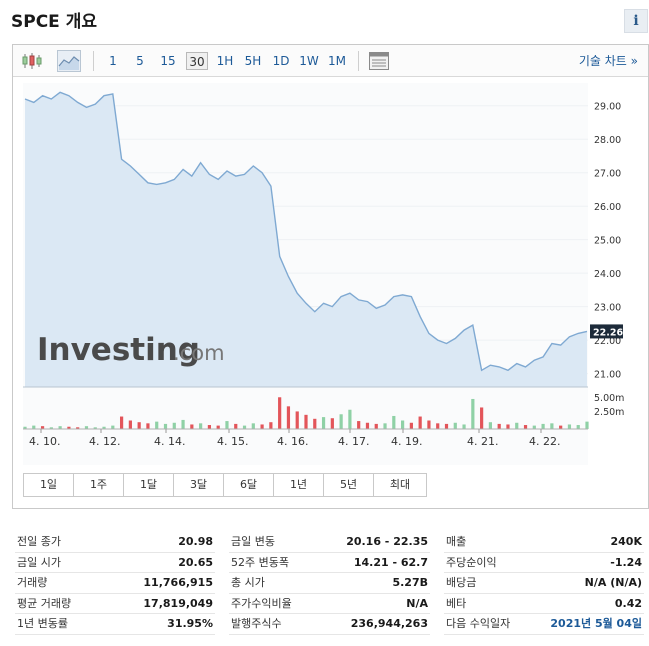 The height and width of the screenshot is (646, 649). I want to click on area-chart-icon, so click(69, 61).